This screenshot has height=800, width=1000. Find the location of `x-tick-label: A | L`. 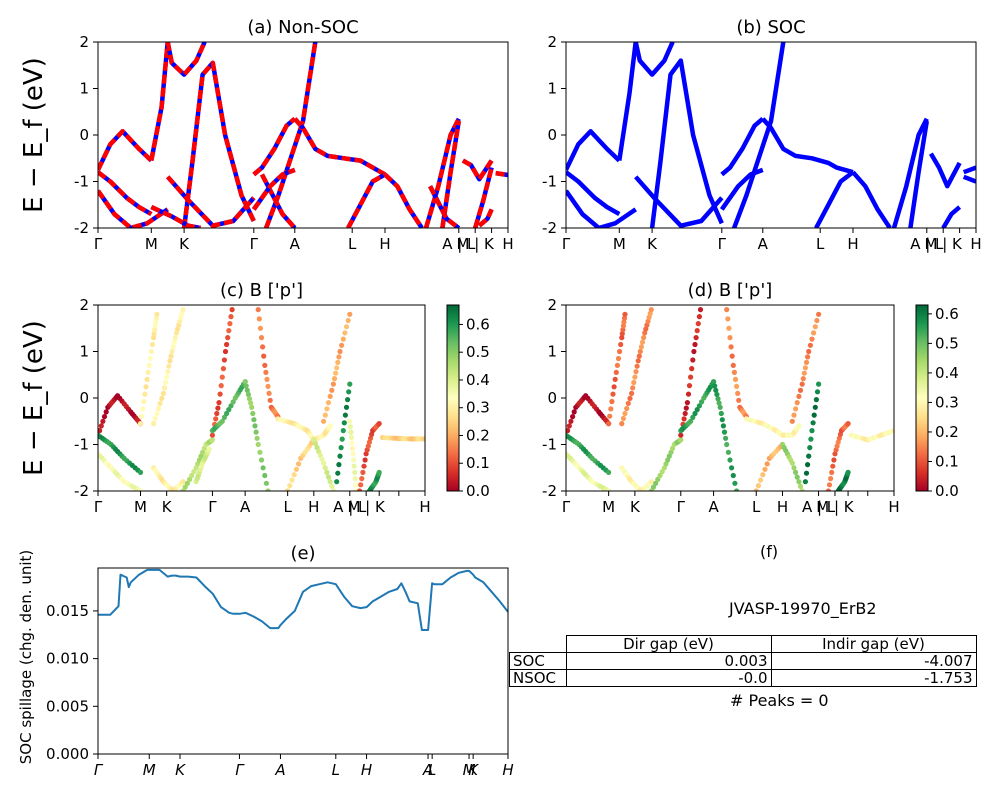

x-tick-label: A | L is located at coordinates (819, 507).